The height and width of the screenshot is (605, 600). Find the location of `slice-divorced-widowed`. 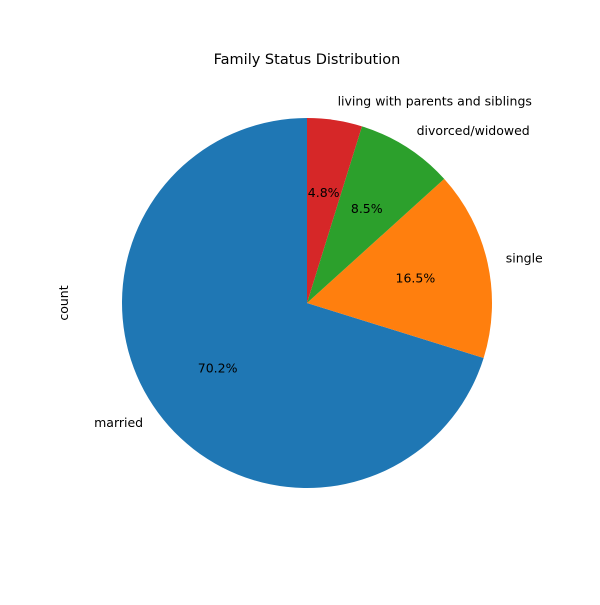

slice-divorced-widowed is located at coordinates (376, 214).